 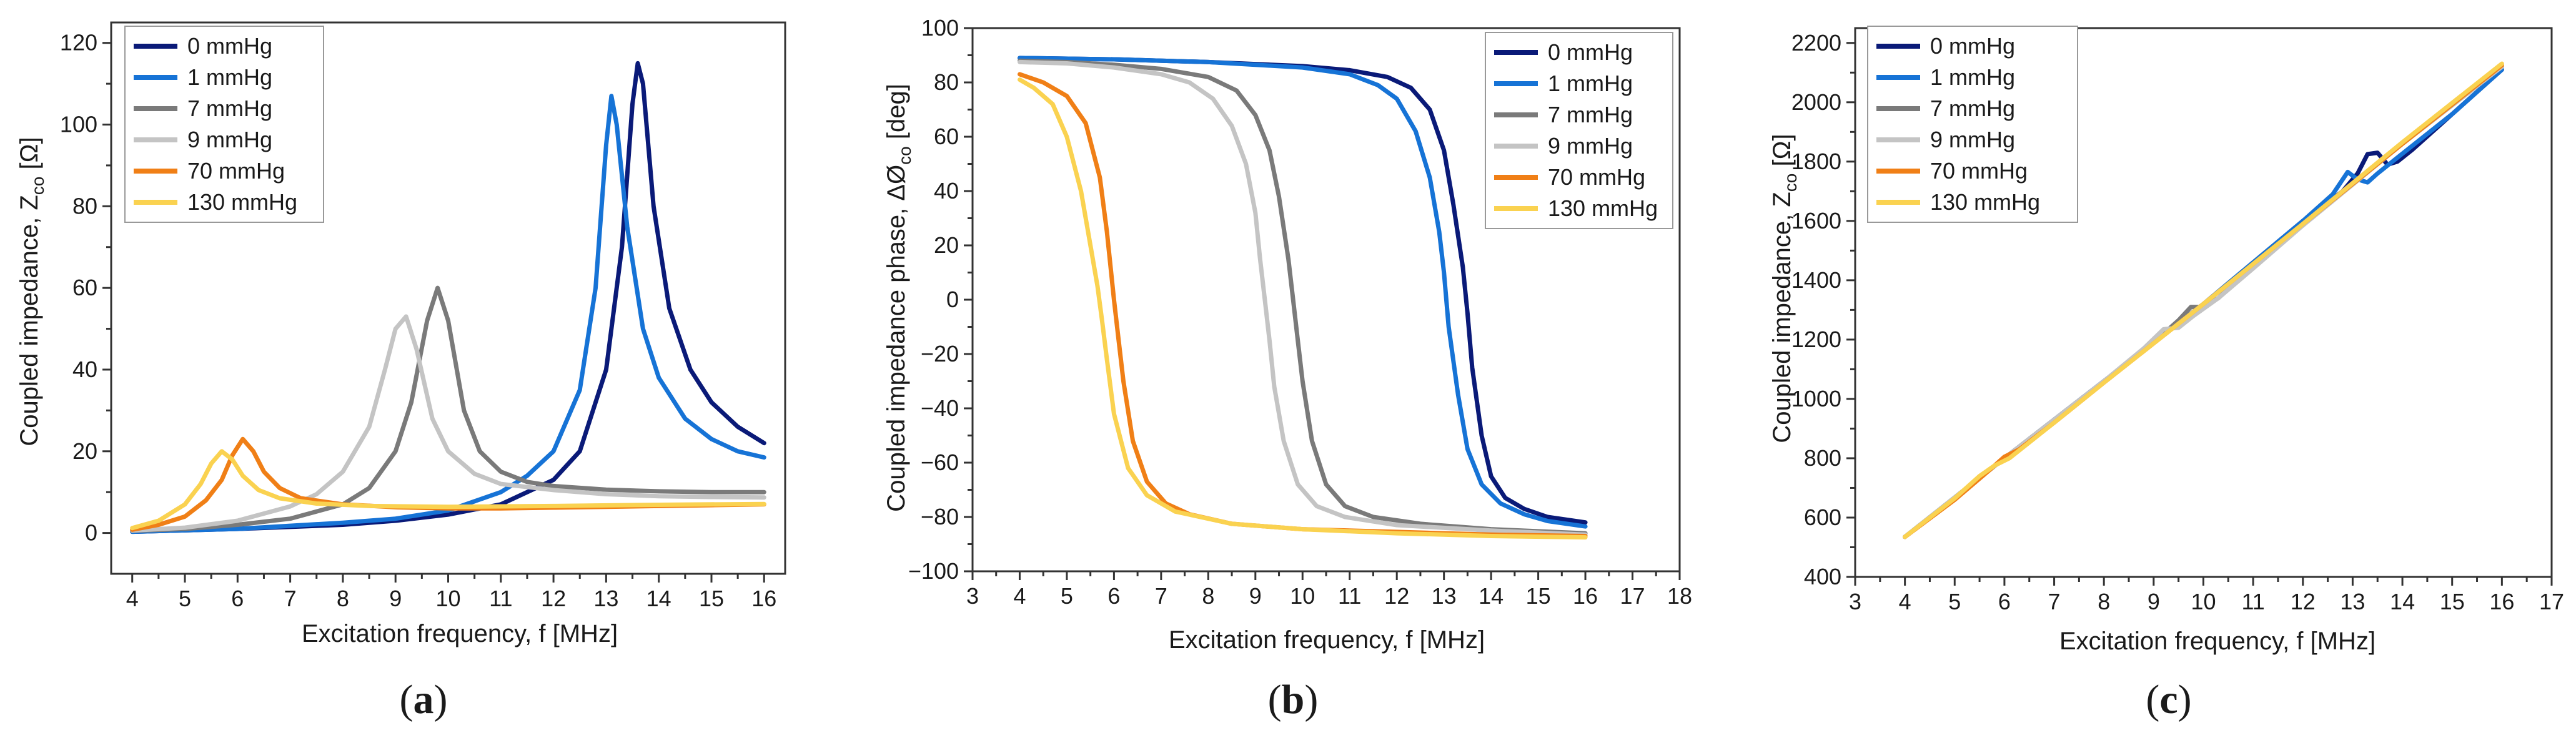 I want to click on panel-a-legend, so click(x=224, y=124).